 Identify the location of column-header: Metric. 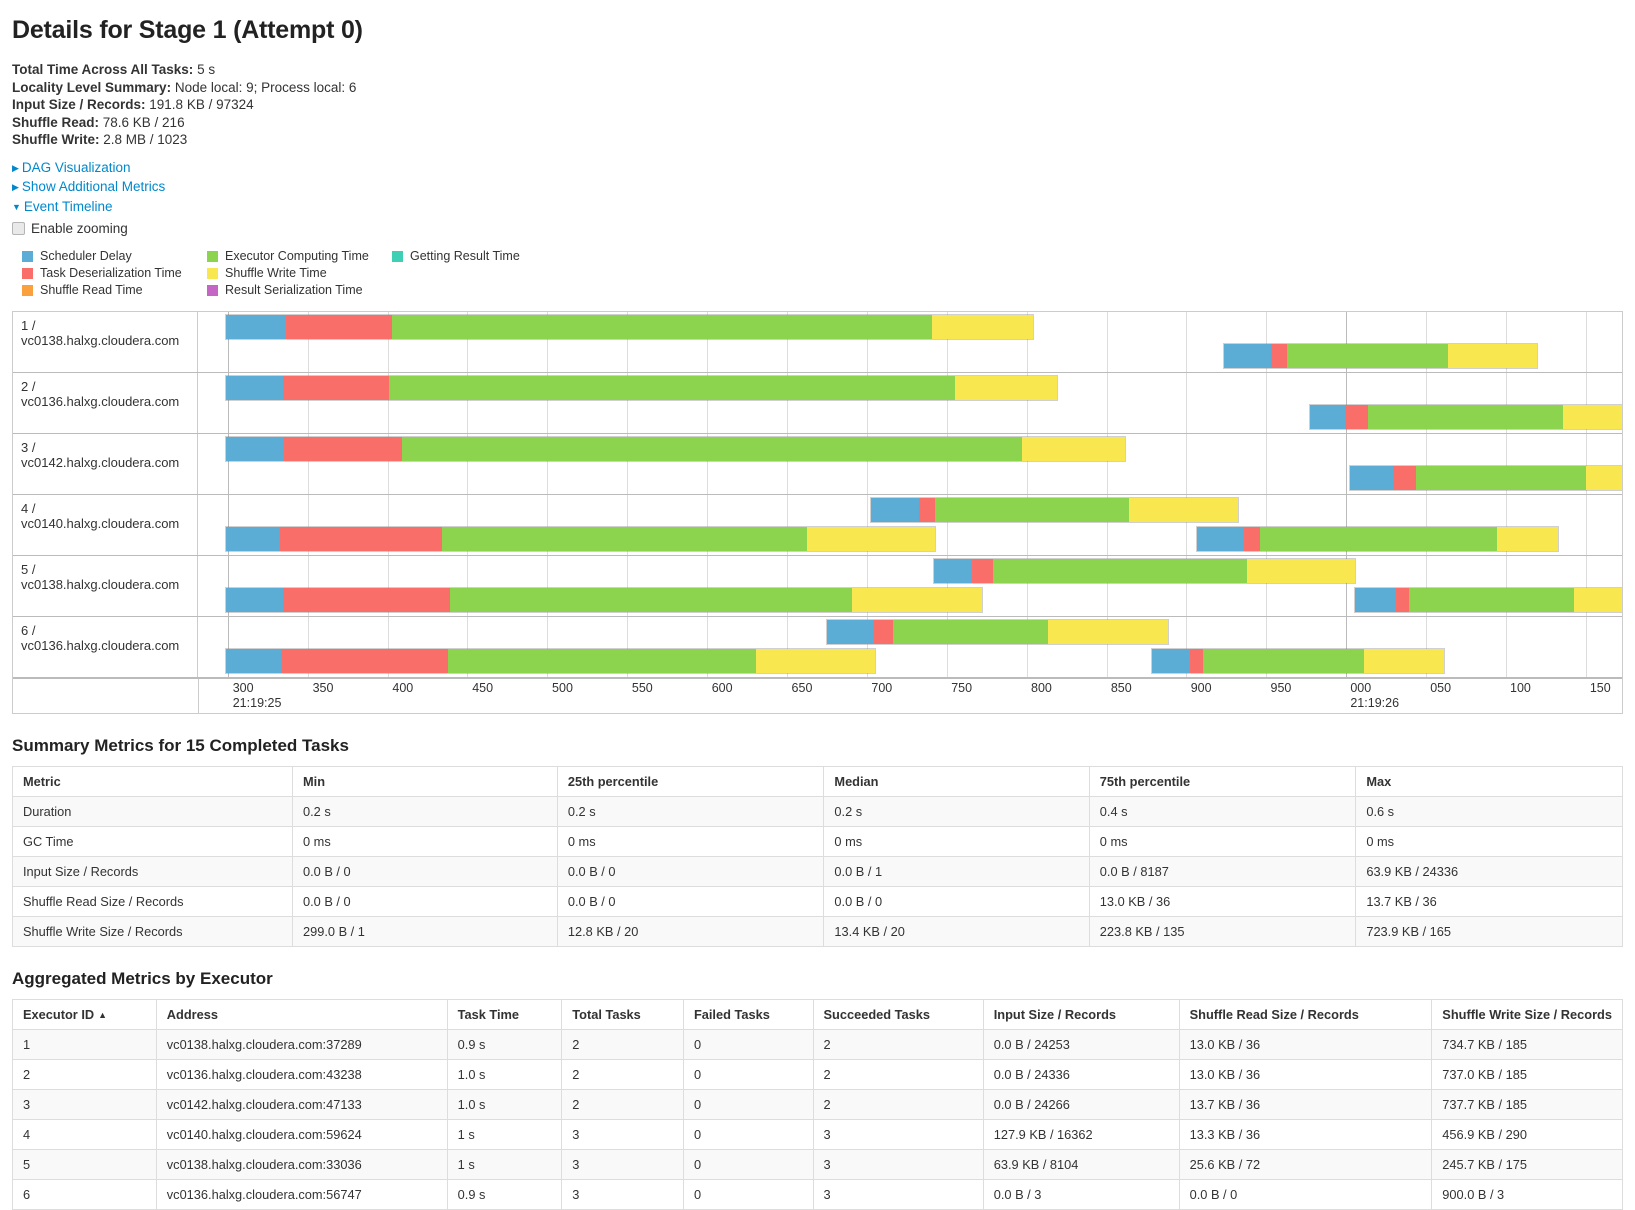
(152, 781).